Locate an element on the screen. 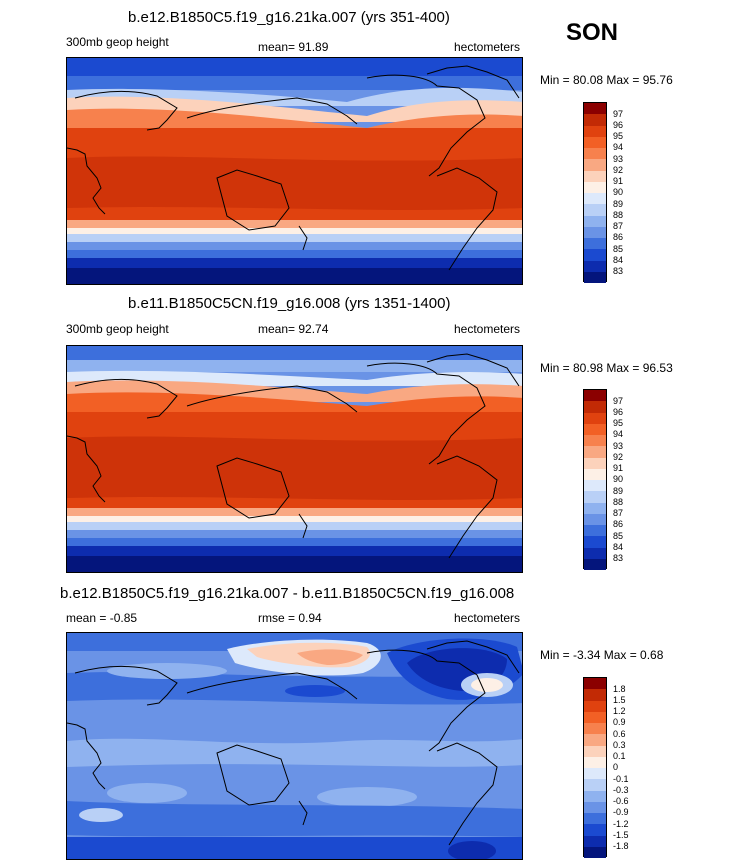 This screenshot has width=733, height=866. legend-label: 0.1 is located at coordinates (619, 756).